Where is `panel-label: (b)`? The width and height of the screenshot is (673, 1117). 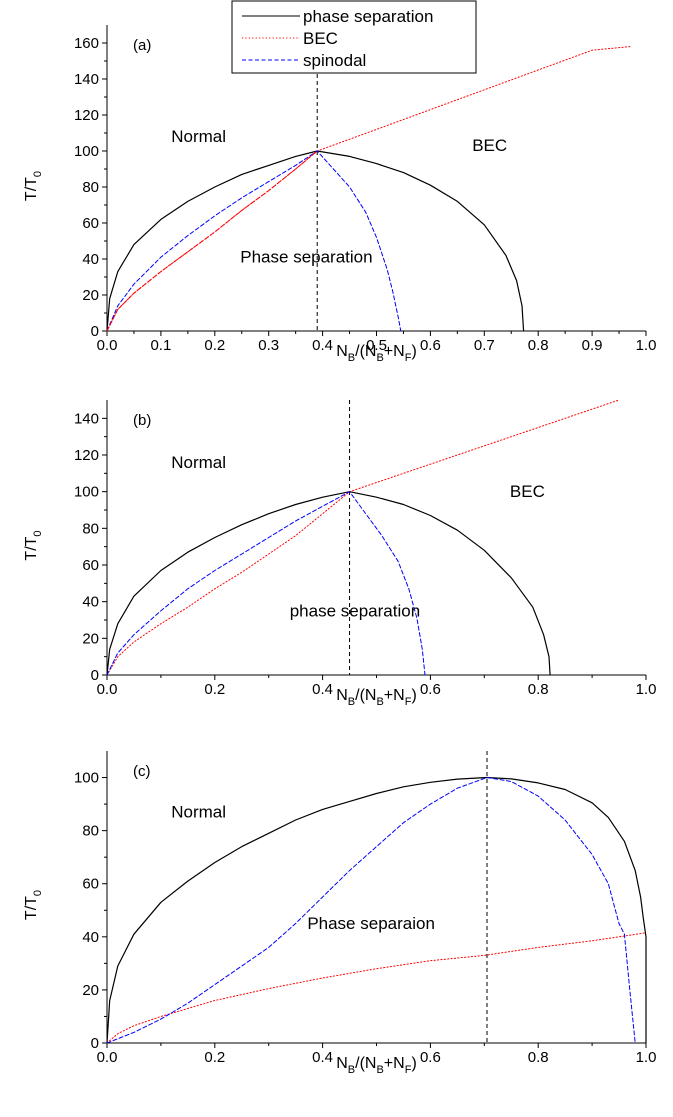
panel-label: (b) is located at coordinates (142, 420).